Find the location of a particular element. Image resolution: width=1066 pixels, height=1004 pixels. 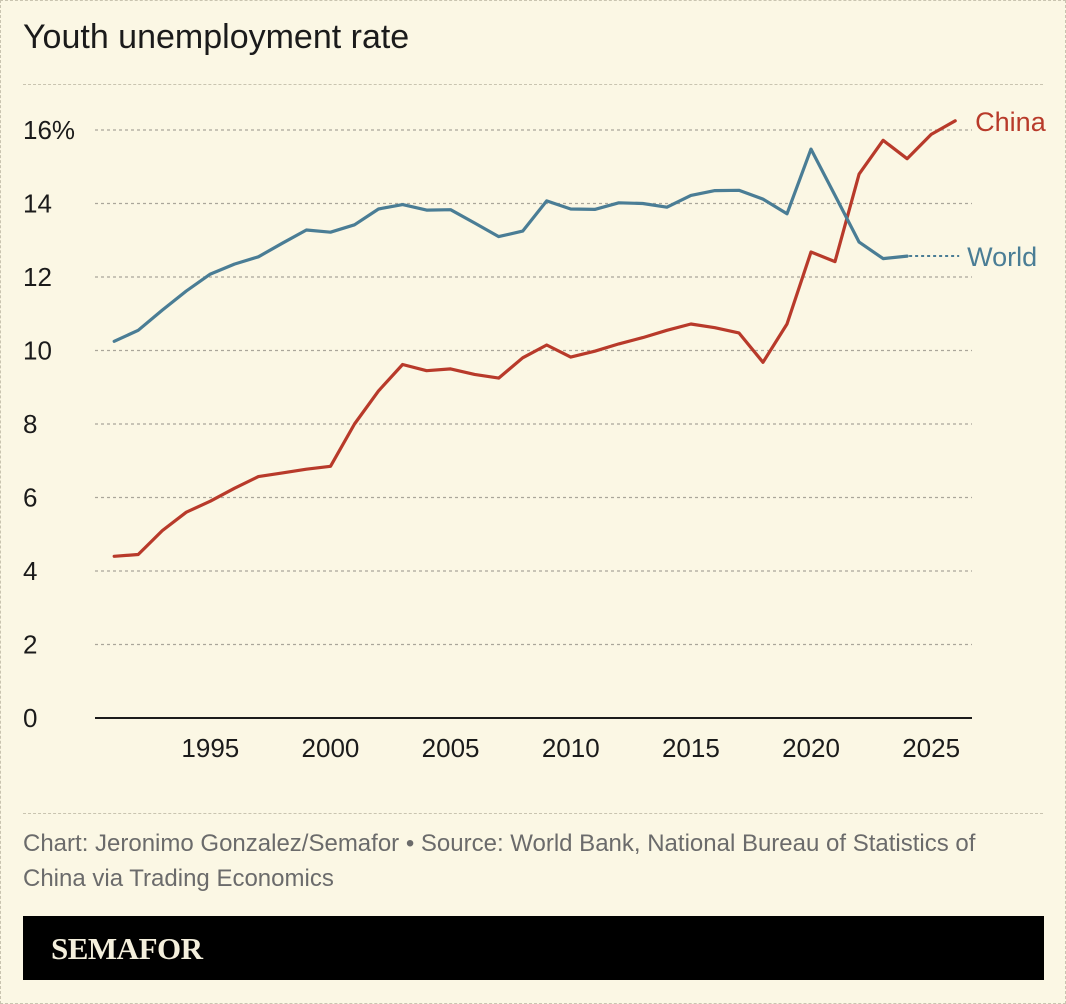

y-tick-label: 12 is located at coordinates (37, 277).